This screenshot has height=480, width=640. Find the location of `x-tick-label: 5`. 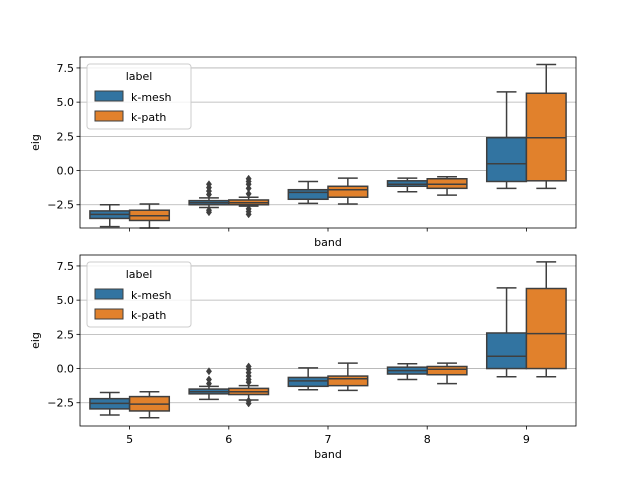

x-tick-label: 5 is located at coordinates (129, 439).